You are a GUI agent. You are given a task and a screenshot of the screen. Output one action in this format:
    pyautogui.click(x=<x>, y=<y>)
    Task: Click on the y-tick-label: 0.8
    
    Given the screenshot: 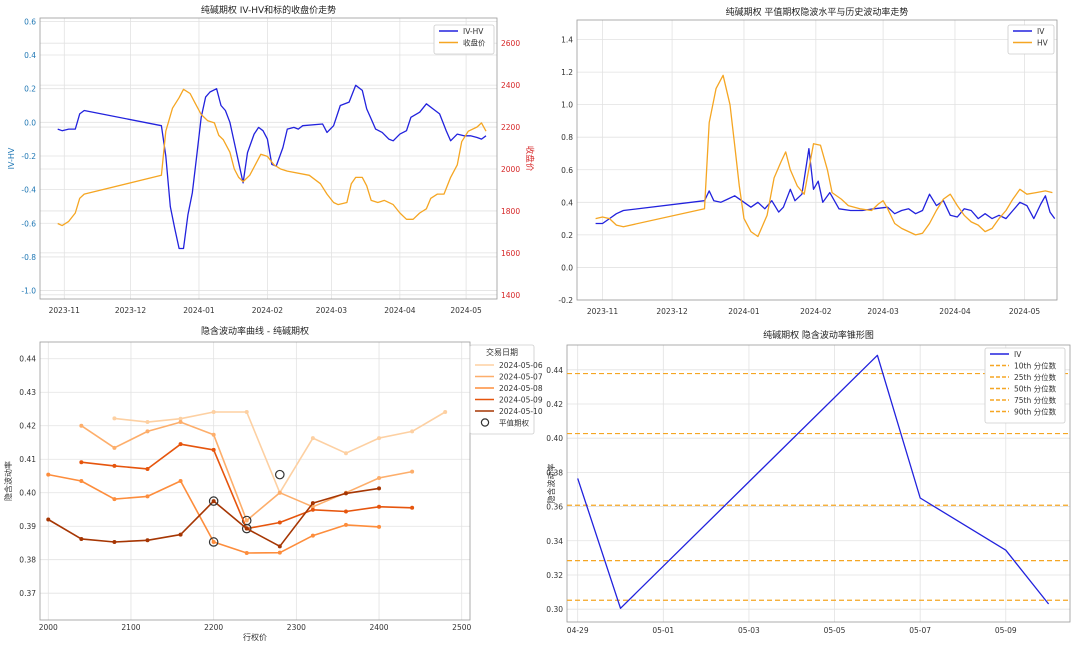 What is the action you would take?
    pyautogui.click(x=567, y=137)
    